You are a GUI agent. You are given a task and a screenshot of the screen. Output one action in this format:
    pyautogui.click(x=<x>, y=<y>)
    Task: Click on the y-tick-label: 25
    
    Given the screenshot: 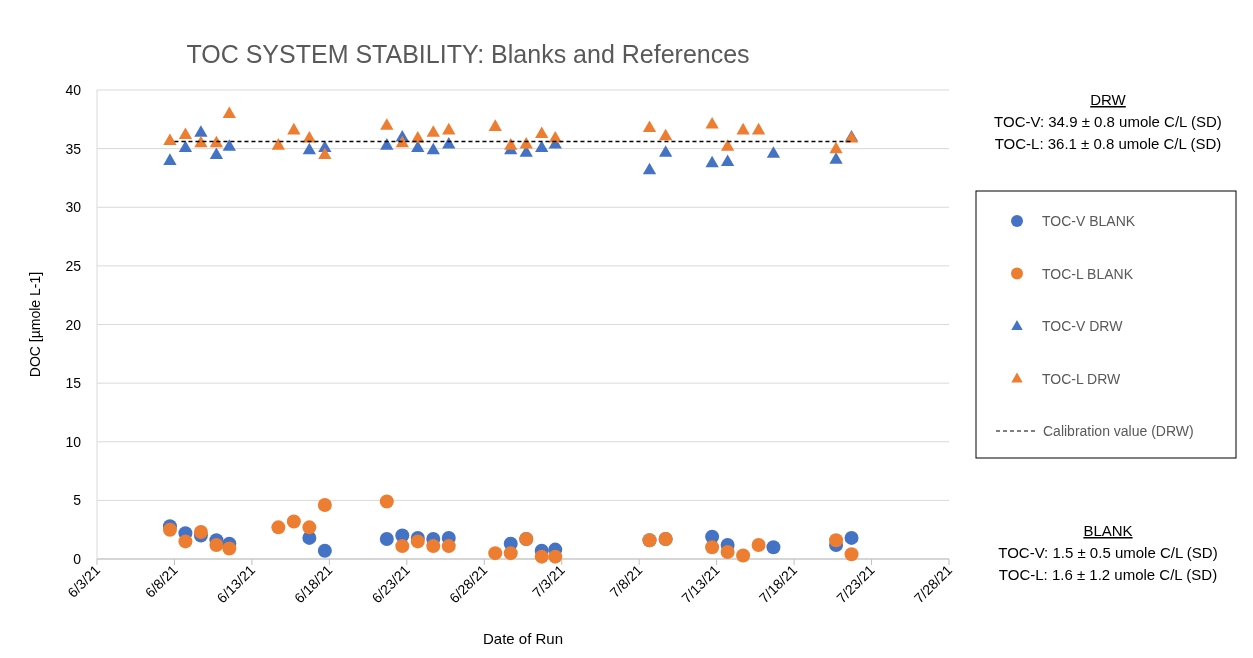 What is the action you would take?
    pyautogui.click(x=73, y=265)
    